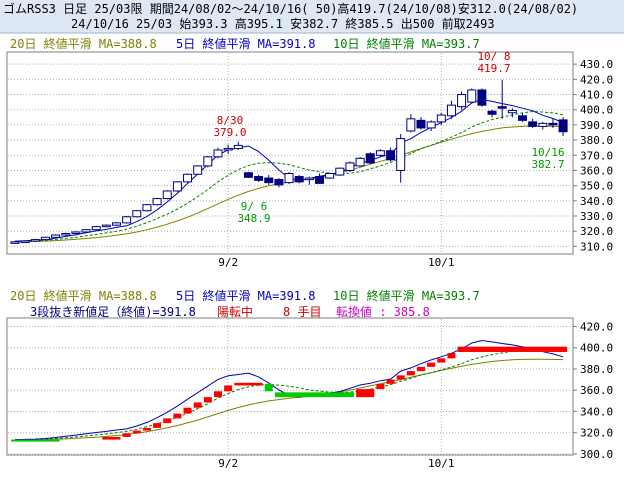 Image resolution: width=624 pixels, height=479 pixels. What do you see at coordinates (406, 295) in the screenshot?
I see `legend-bottom-ma10: 10日 終値平滑 MA=393.7` at bounding box center [406, 295].